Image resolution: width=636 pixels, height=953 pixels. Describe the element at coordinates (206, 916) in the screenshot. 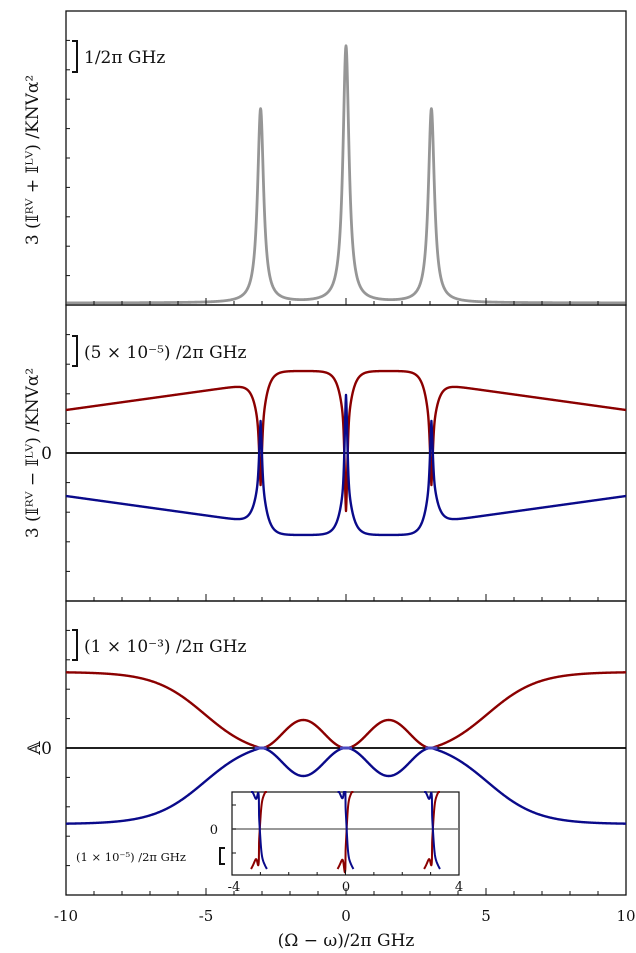

I see `x-tick-label: -5` at that location.